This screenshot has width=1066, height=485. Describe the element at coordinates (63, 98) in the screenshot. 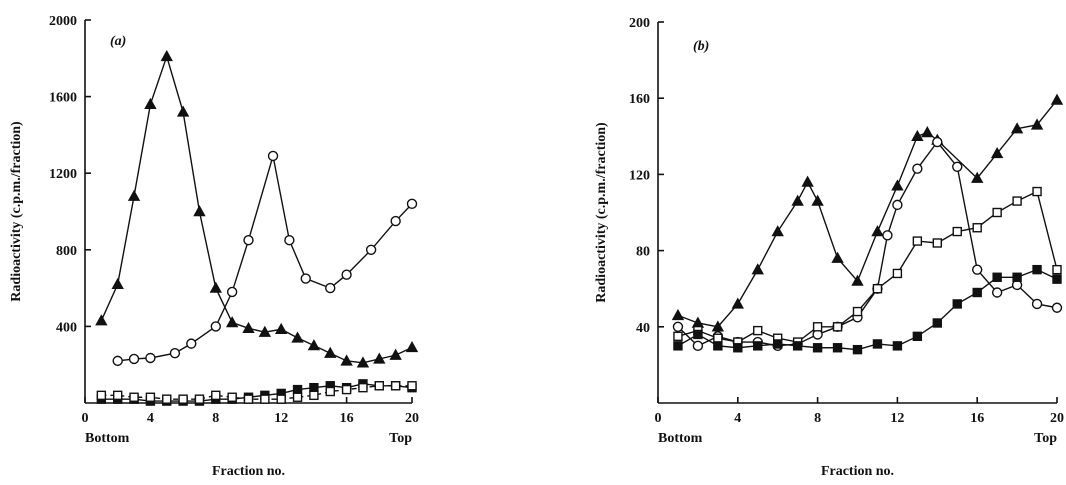

I see `y-tick-label: 1600` at that location.